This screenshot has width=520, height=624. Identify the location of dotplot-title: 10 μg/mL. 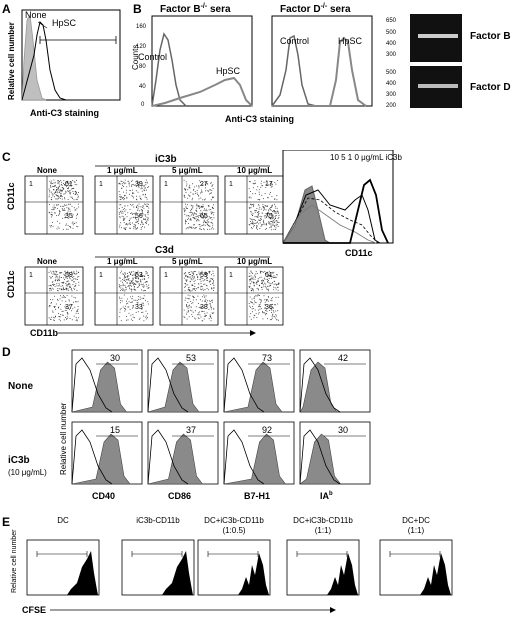
(254, 170).